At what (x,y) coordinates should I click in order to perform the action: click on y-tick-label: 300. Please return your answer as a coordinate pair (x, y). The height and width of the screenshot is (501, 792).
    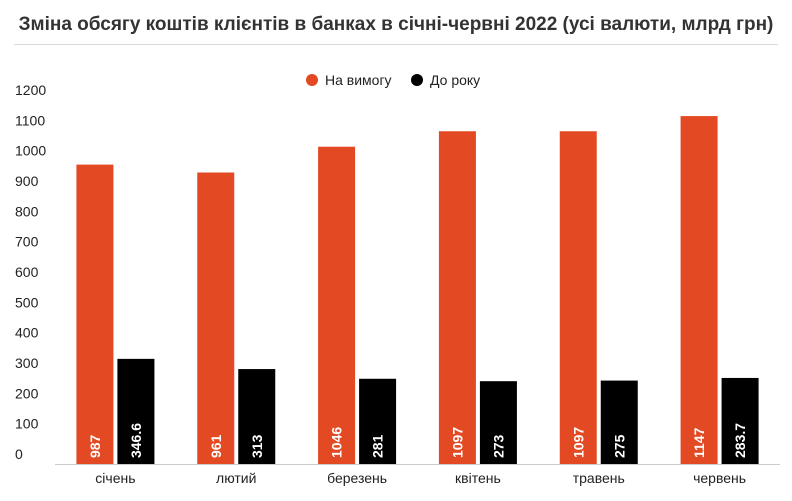
    Looking at the image, I should click on (27, 363).